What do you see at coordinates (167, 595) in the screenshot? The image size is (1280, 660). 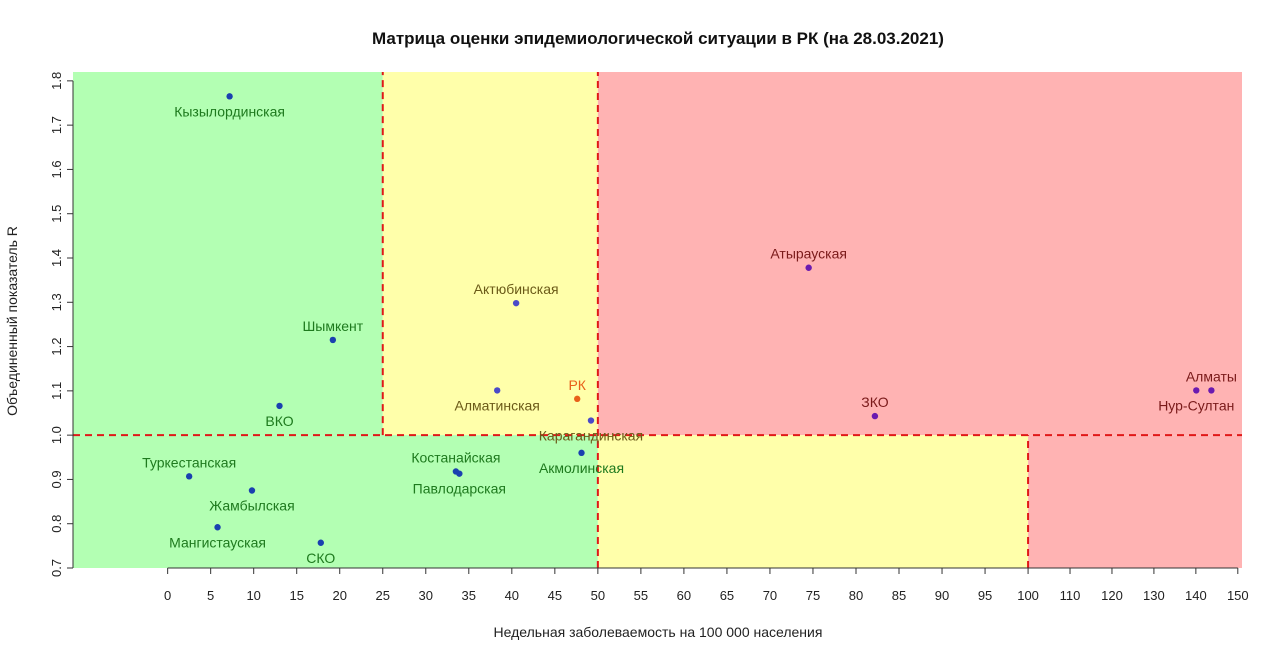 I see `x-tick-label: 0` at bounding box center [167, 595].